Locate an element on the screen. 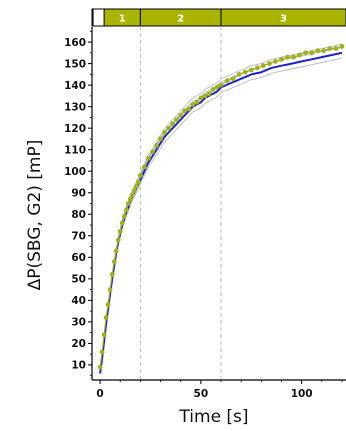 This screenshot has height=431, width=346. phase-label-1: 1 is located at coordinates (122, 19).